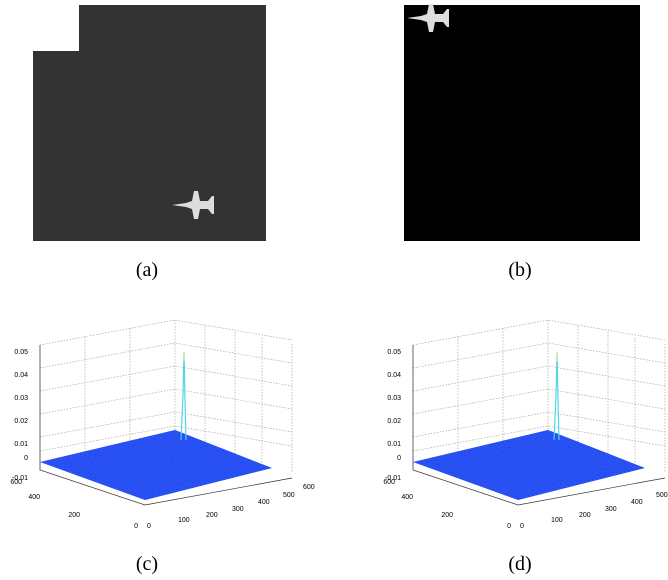 This screenshot has width=668, height=580. What do you see at coordinates (522, 122) in the screenshot?
I see `image-b` at bounding box center [522, 122].